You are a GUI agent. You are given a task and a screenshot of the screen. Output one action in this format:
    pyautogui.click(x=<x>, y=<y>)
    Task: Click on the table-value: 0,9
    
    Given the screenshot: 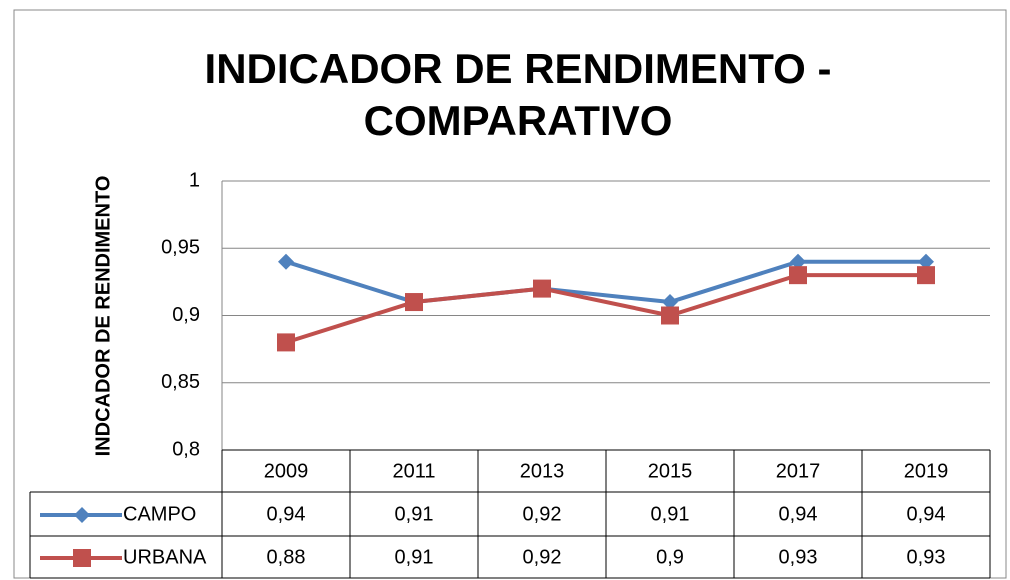 What is the action you would take?
    pyautogui.click(x=670, y=557)
    